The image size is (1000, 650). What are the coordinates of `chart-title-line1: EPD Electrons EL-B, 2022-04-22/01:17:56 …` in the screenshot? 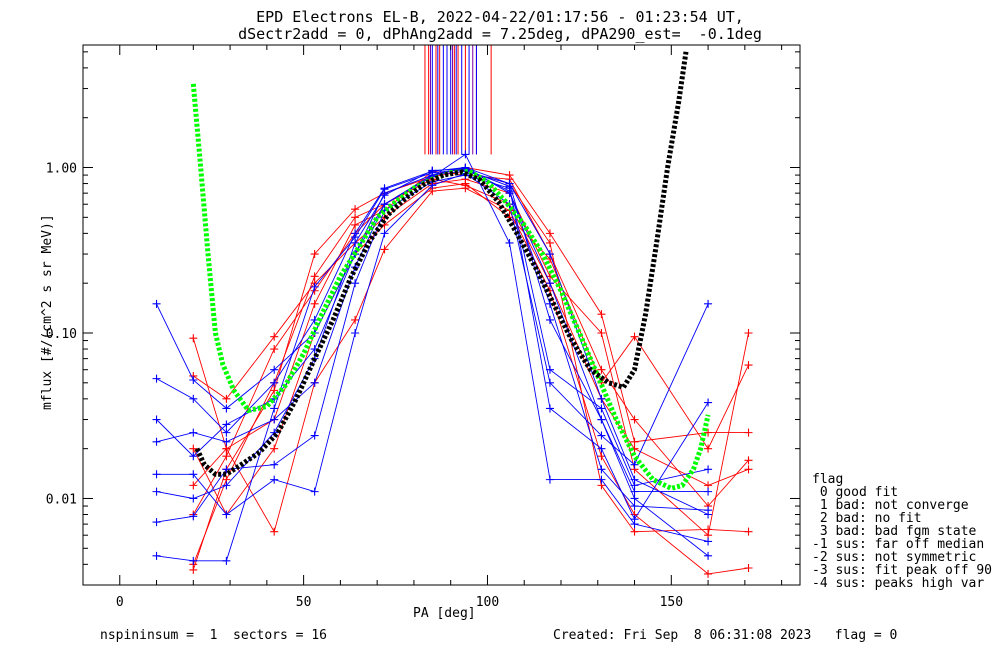 It's located at (500, 17).